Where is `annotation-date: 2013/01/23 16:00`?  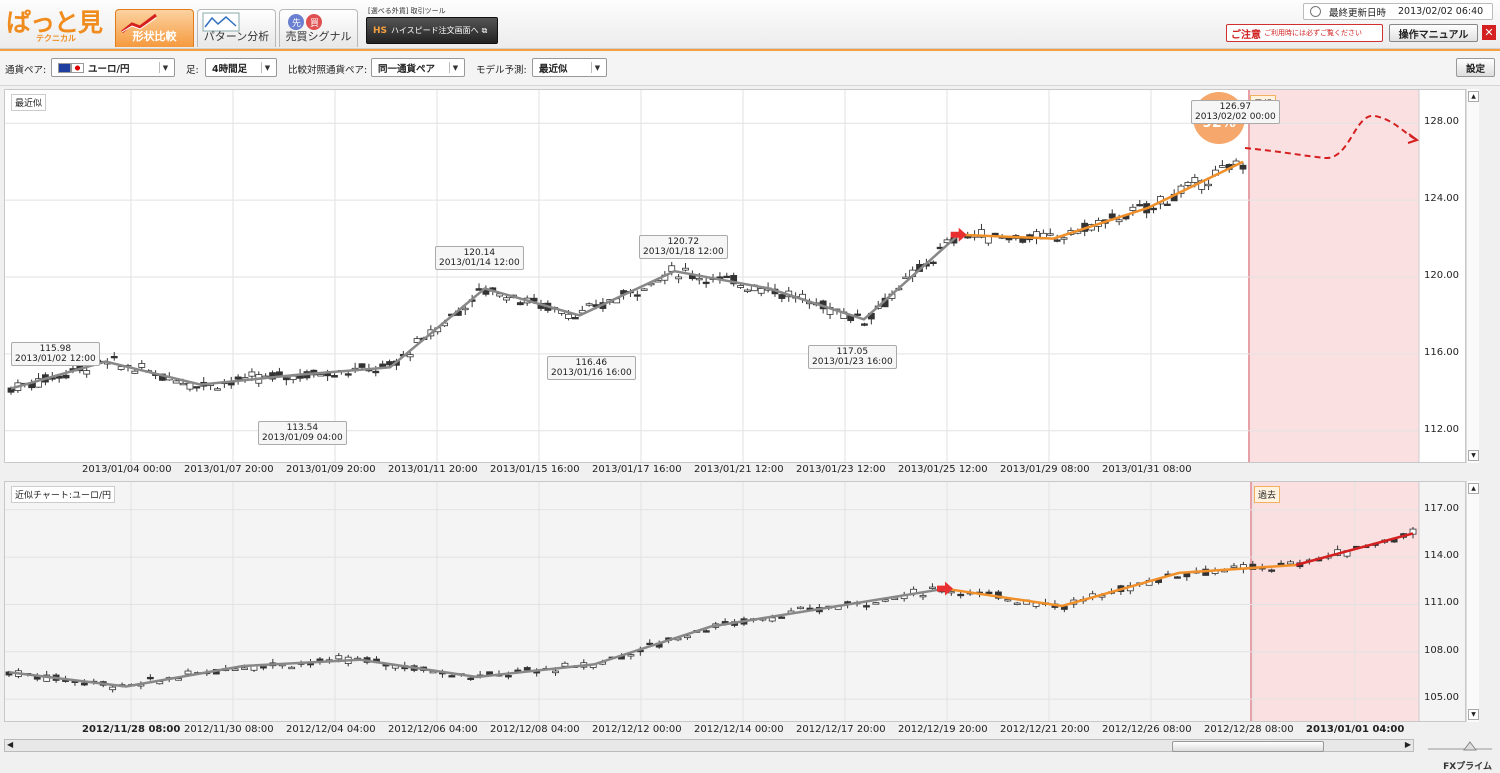 annotation-date: 2013/01/23 16:00 is located at coordinates (852, 362).